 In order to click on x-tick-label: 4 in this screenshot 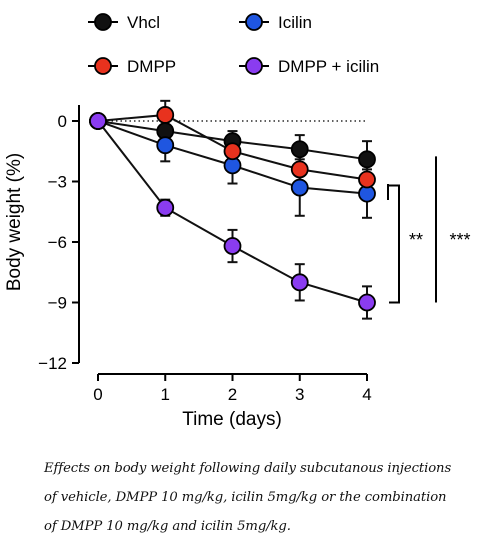, I will do `click(366, 394)`.